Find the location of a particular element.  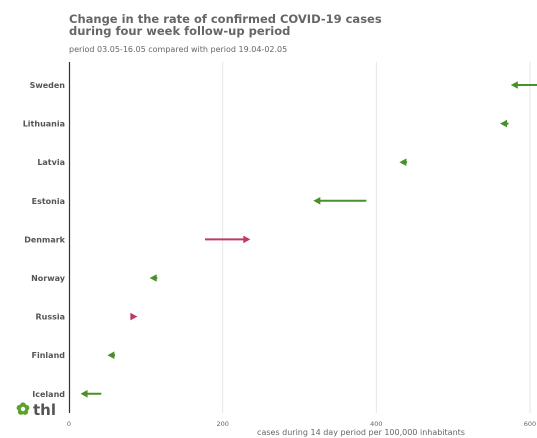

arrow-russia is located at coordinates (134, 316).